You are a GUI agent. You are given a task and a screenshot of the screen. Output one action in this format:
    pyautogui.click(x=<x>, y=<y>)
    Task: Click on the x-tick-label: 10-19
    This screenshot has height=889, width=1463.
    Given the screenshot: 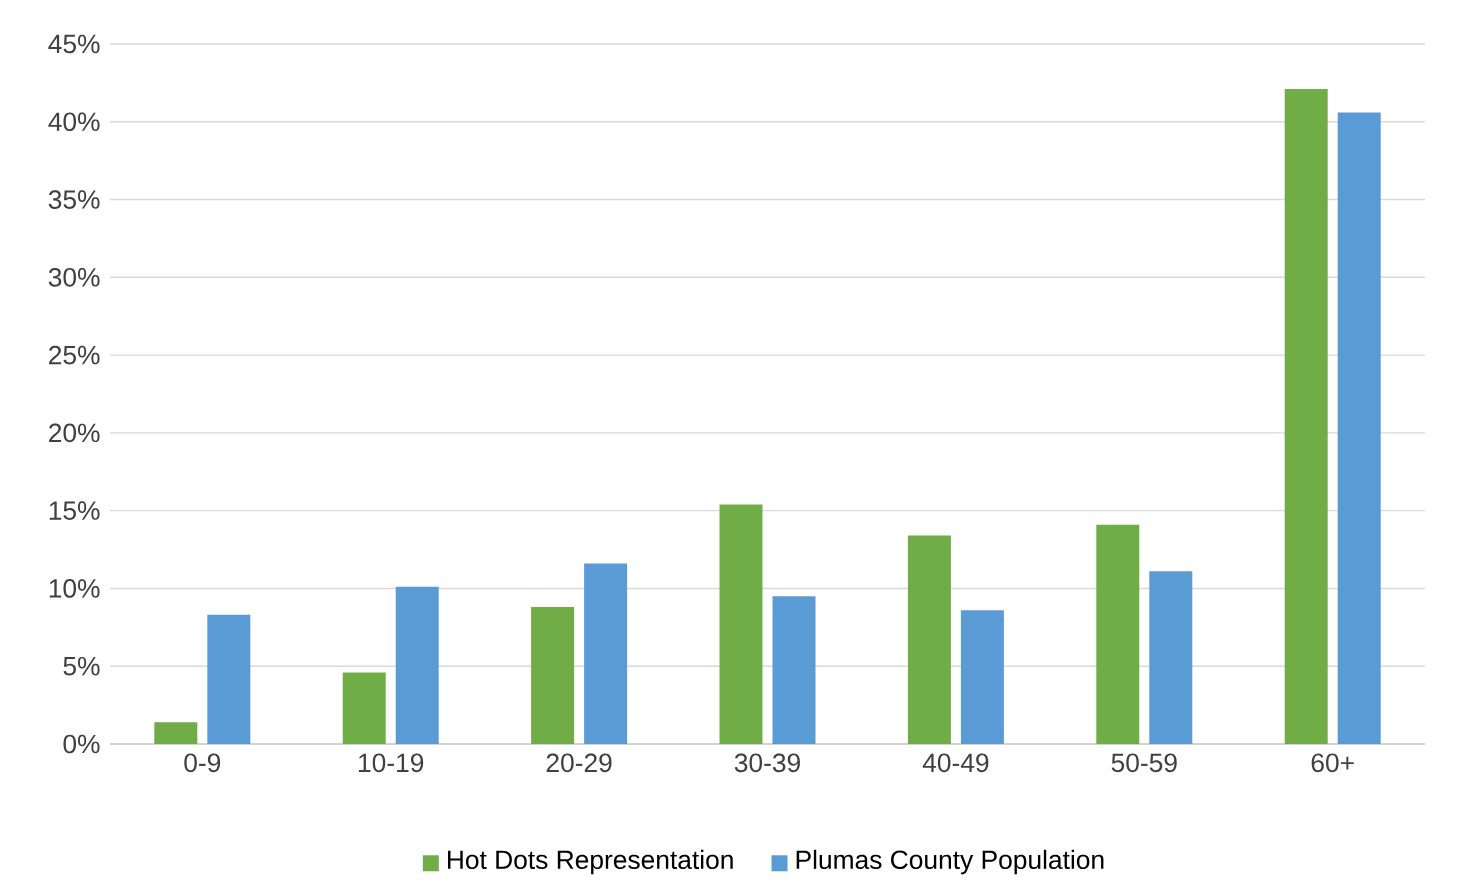 What is the action you would take?
    pyautogui.click(x=391, y=763)
    